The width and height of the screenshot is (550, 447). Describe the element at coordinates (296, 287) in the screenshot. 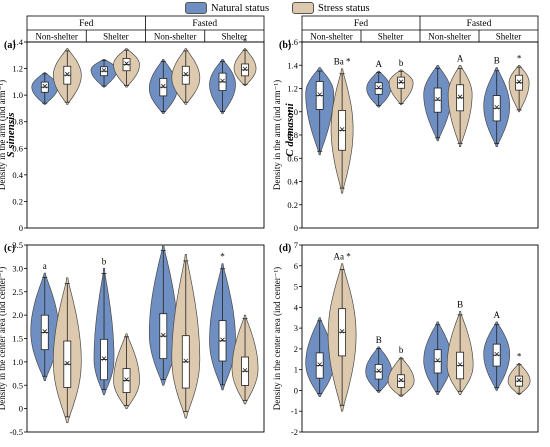

I see `y-tick-label: 5` at that location.